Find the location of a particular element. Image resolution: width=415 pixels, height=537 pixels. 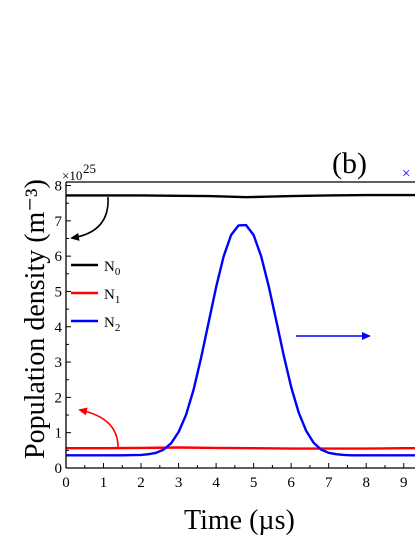

y-tick-label: 4 is located at coordinates (59, 328).